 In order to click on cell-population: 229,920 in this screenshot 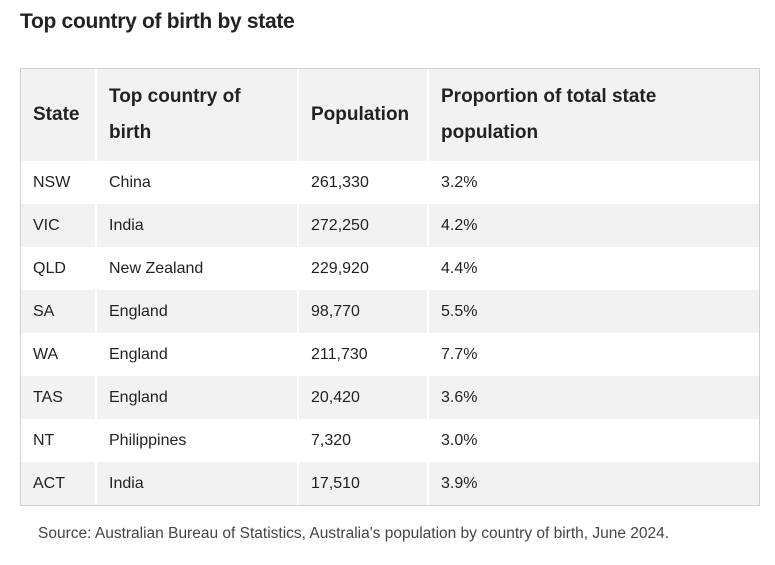, I will do `click(363, 268)`.